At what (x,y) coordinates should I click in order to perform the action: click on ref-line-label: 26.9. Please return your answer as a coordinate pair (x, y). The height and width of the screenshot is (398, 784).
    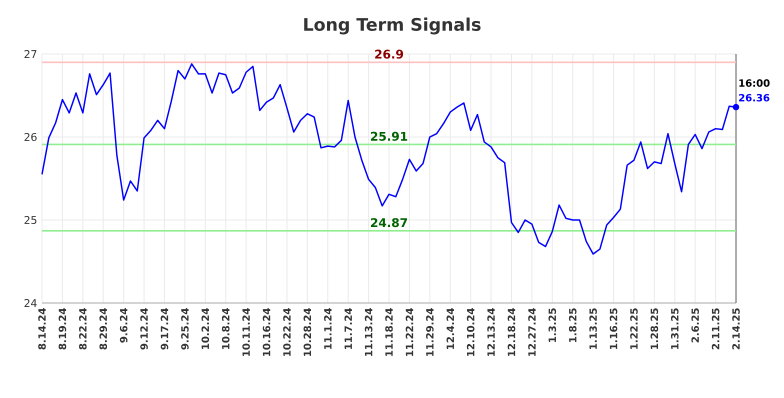
    Looking at the image, I should click on (389, 54).